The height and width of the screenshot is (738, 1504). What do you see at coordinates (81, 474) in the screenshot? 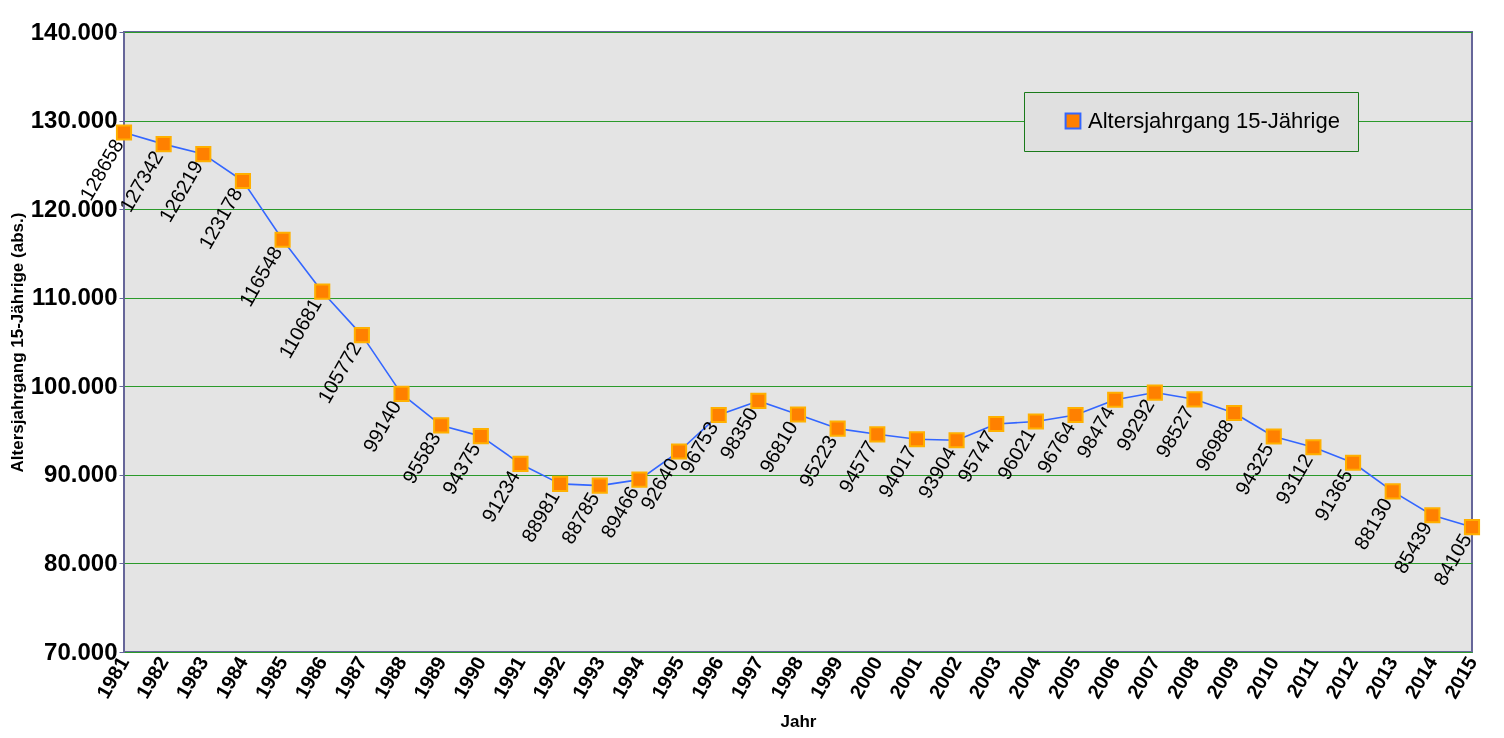
I see `y-tick-label: 90.000` at bounding box center [81, 474].